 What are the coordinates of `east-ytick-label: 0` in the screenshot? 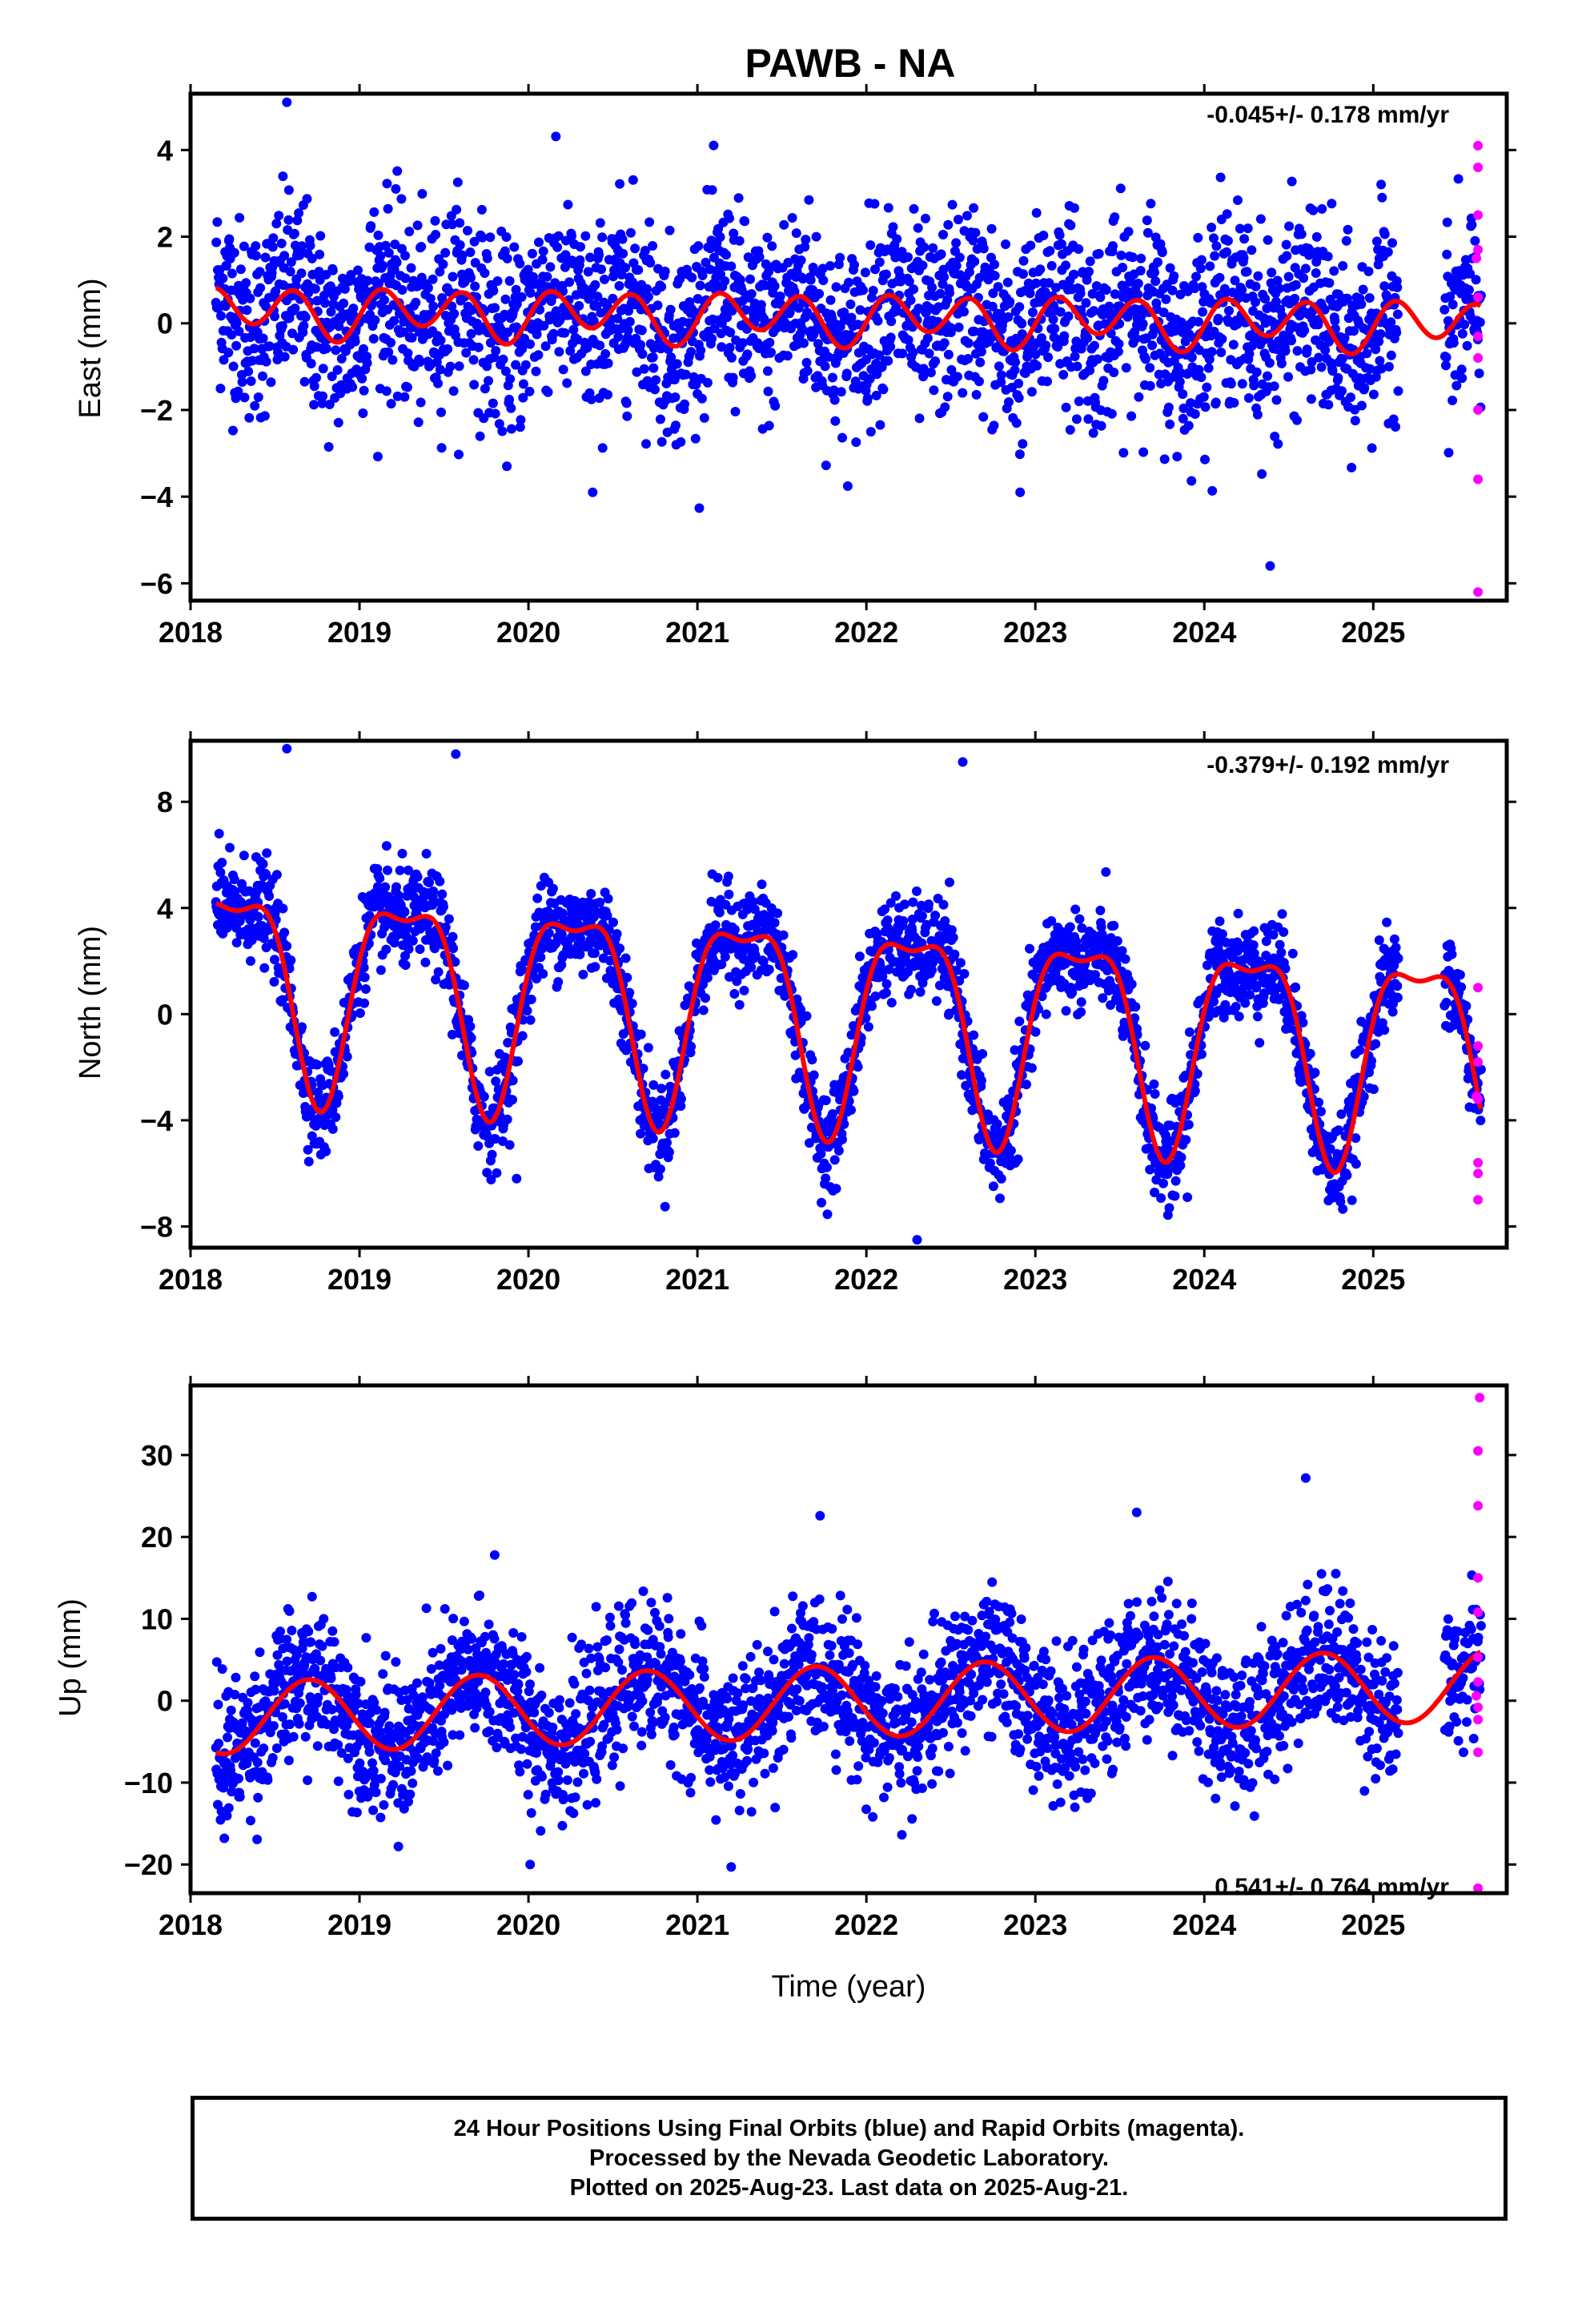 It's located at (165, 324).